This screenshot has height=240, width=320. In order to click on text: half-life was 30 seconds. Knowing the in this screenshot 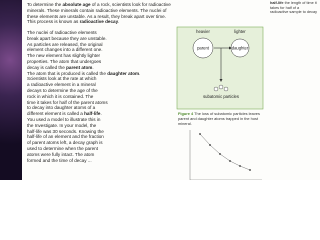, I will do `click(65, 131)`.